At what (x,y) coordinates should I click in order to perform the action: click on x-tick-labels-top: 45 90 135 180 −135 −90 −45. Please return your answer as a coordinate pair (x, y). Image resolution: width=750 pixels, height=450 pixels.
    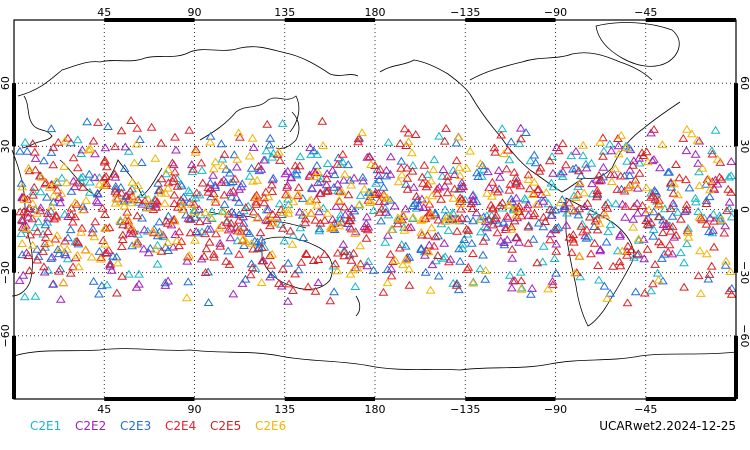
    Looking at the image, I should click on (377, 12).